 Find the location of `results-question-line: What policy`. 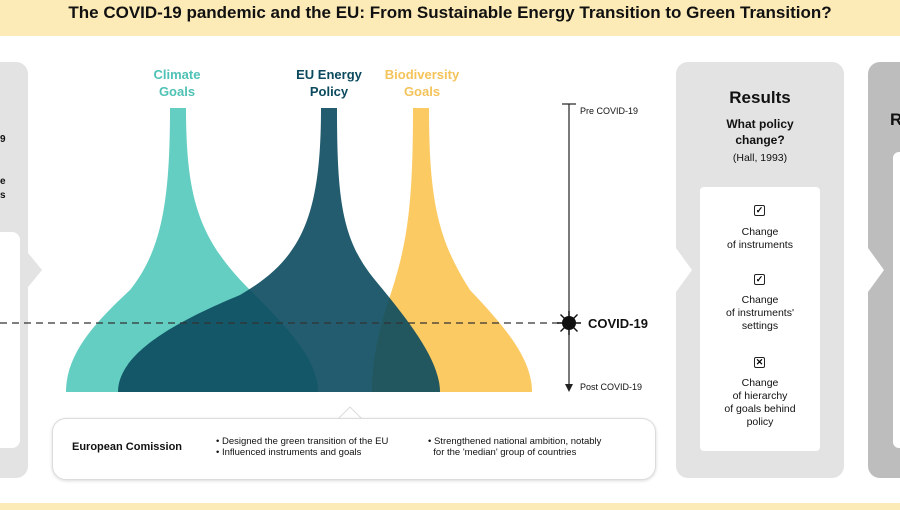

results-question-line: What policy is located at coordinates (760, 124).